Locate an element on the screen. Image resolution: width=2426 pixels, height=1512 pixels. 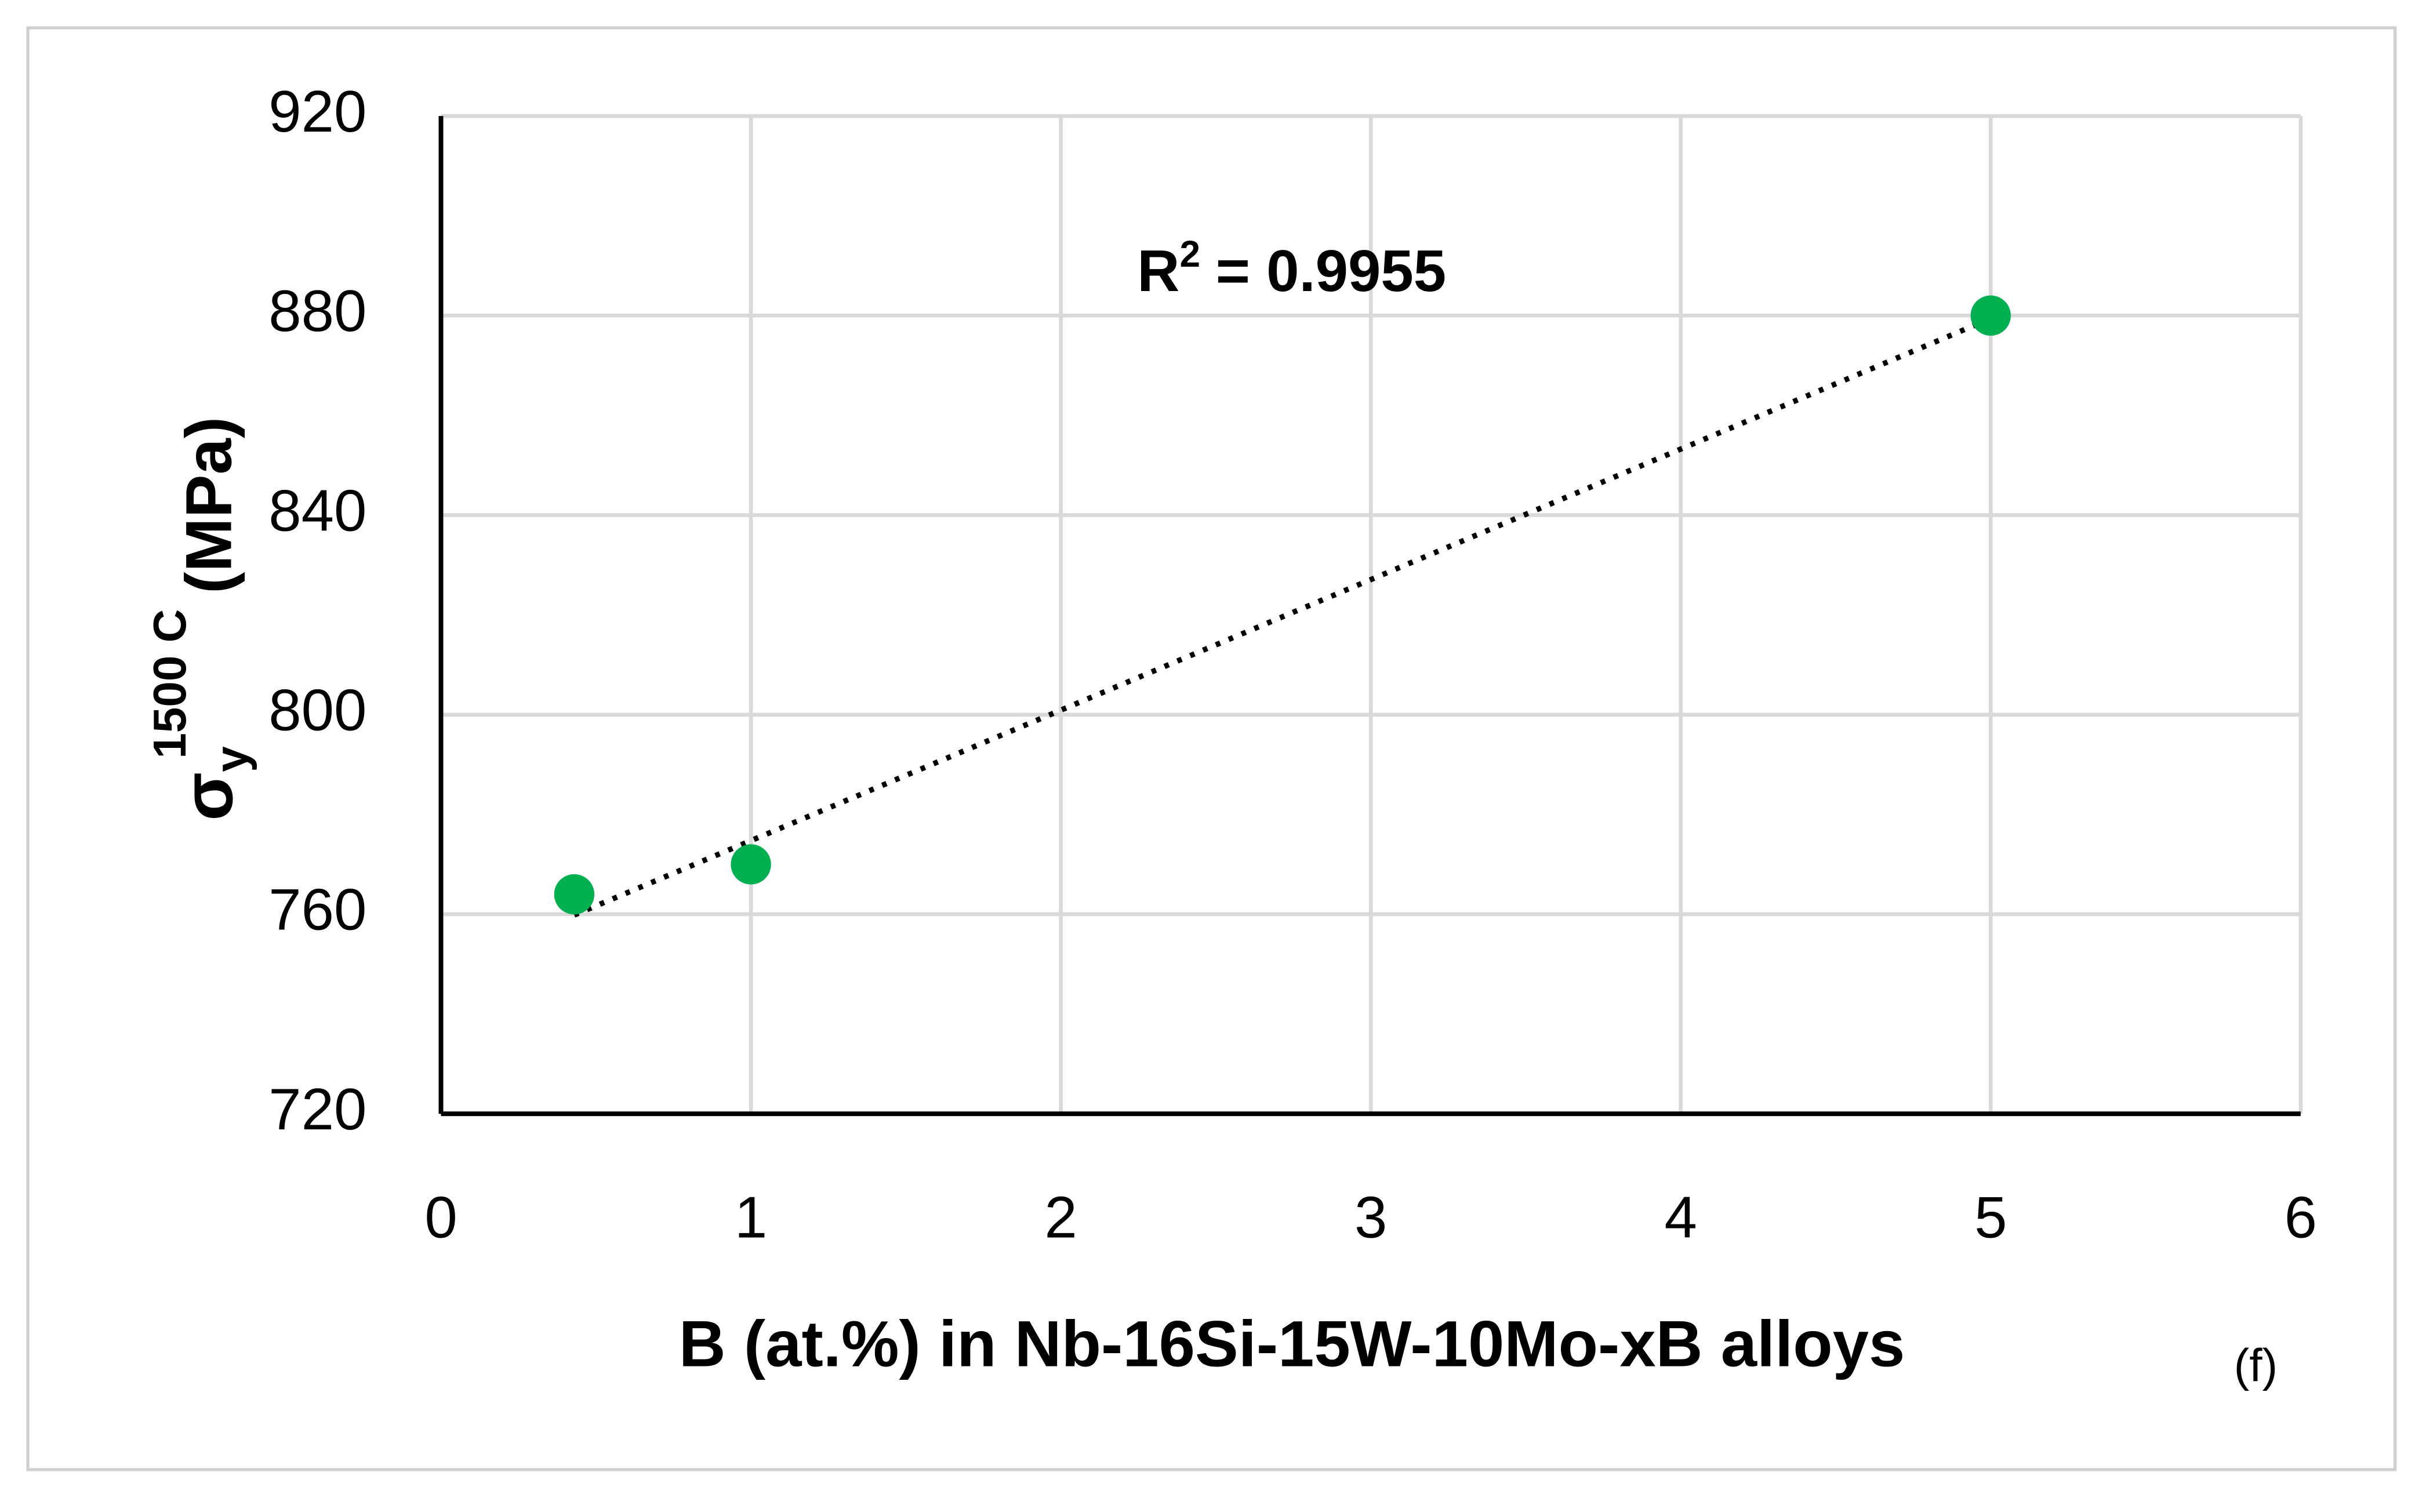
y-axis-superscript: 1500 C is located at coordinates (169, 684).